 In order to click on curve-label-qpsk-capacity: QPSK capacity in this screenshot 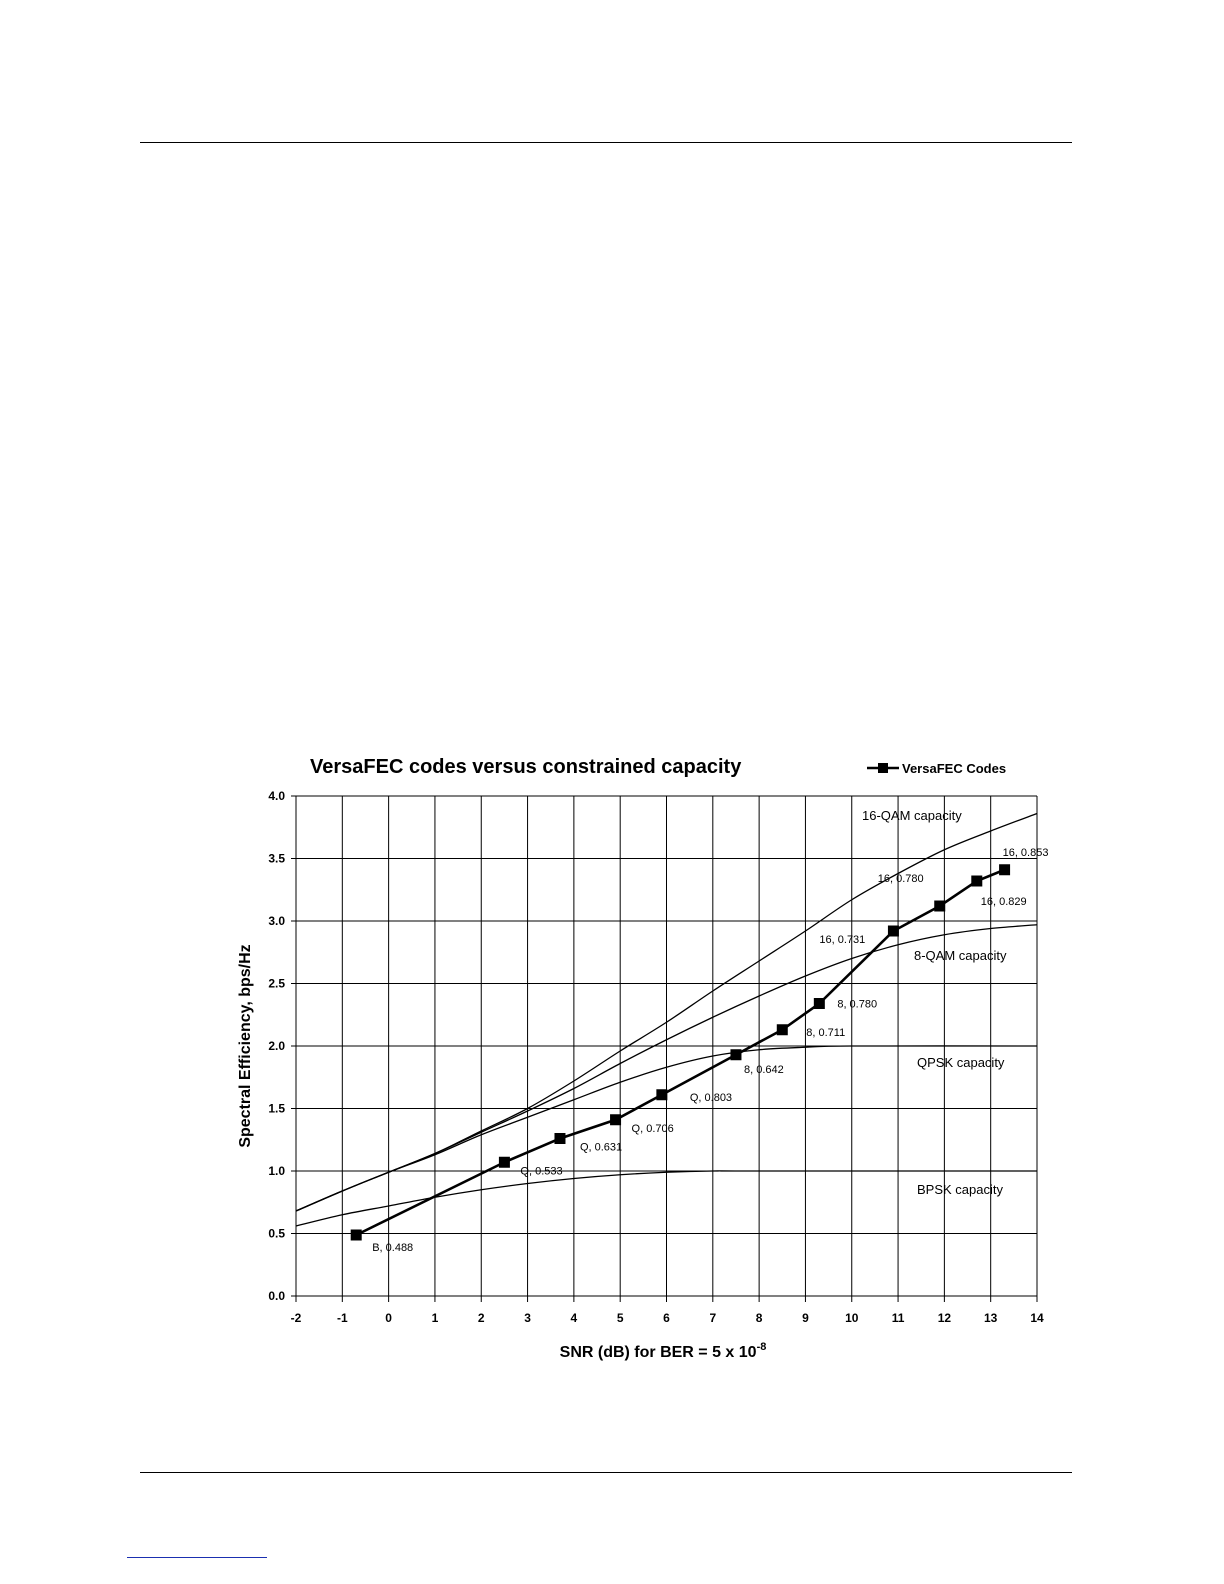, I will do `click(961, 1062)`.